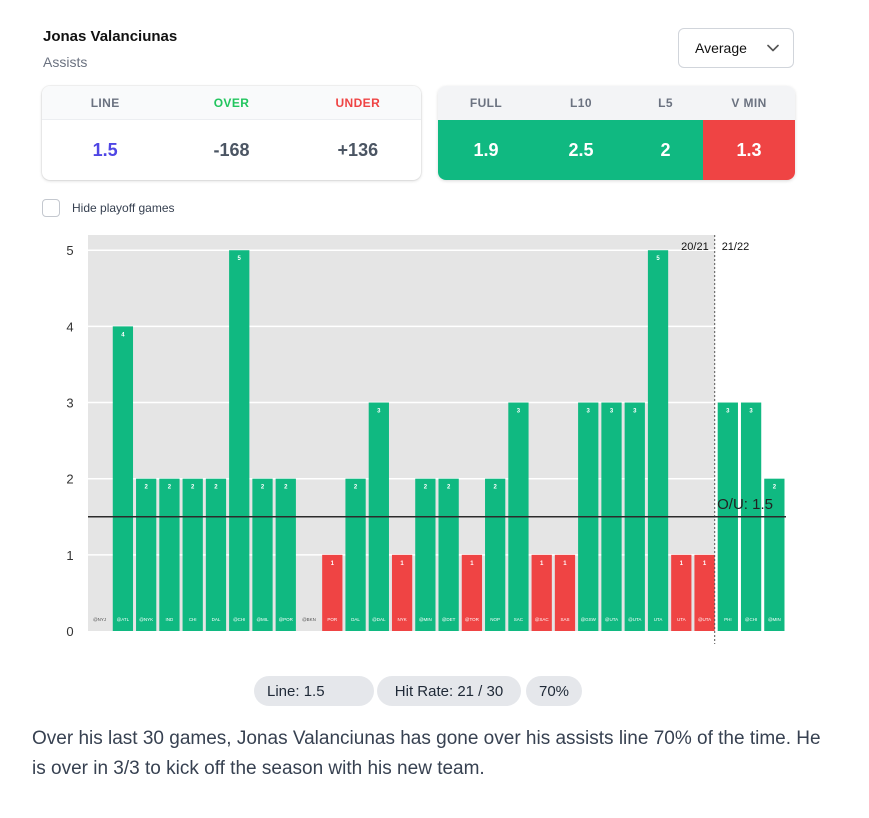 This screenshot has width=869, height=818. Describe the element at coordinates (736, 247) in the screenshot. I see `season-label-current: 21/22` at that location.